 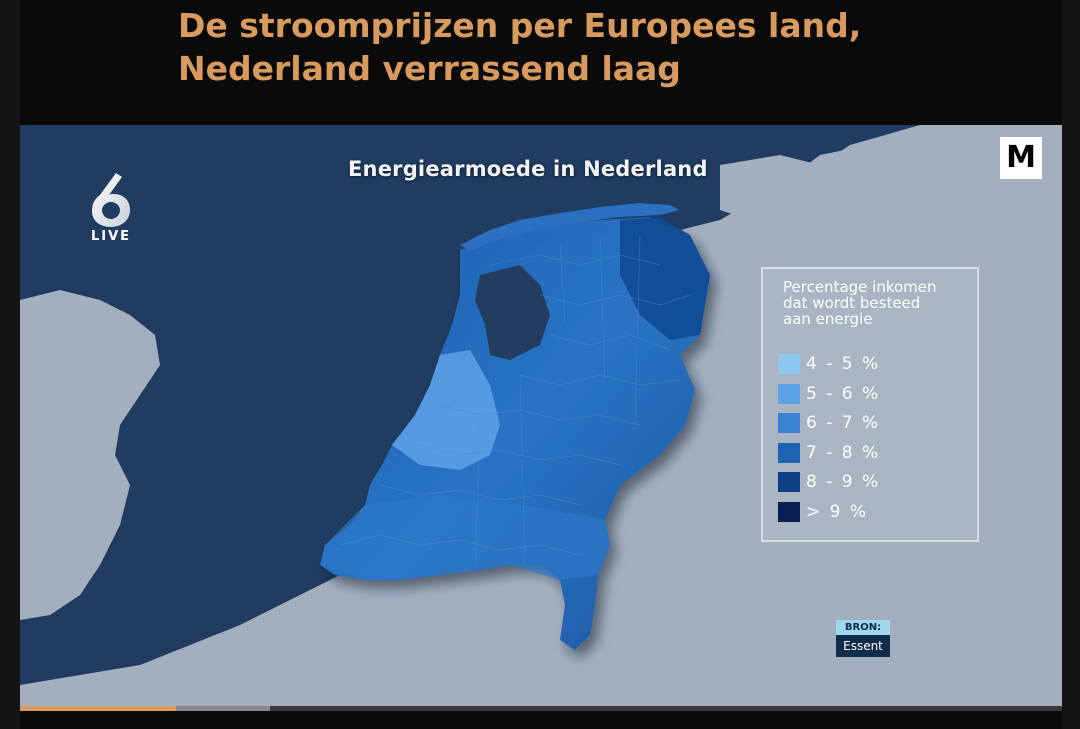 What do you see at coordinates (843, 482) in the screenshot?
I see `legend-label: 8 - 9 %` at bounding box center [843, 482].